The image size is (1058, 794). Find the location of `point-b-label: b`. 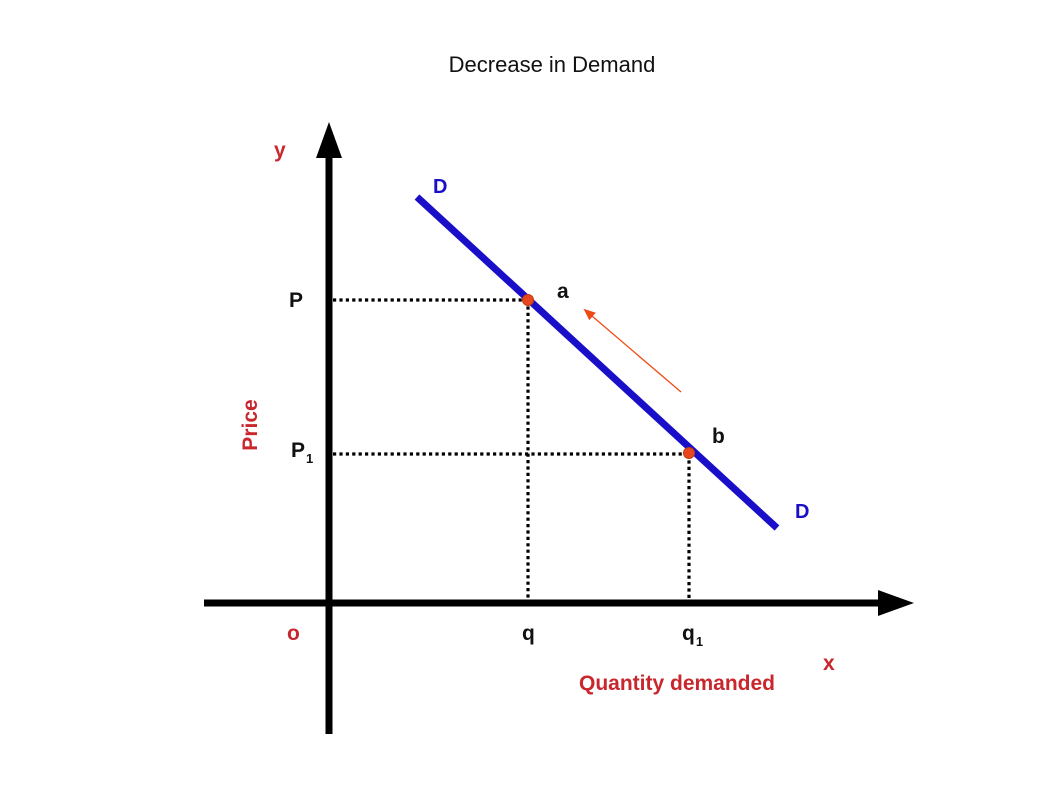

point-b-label: b is located at coordinates (718, 436).